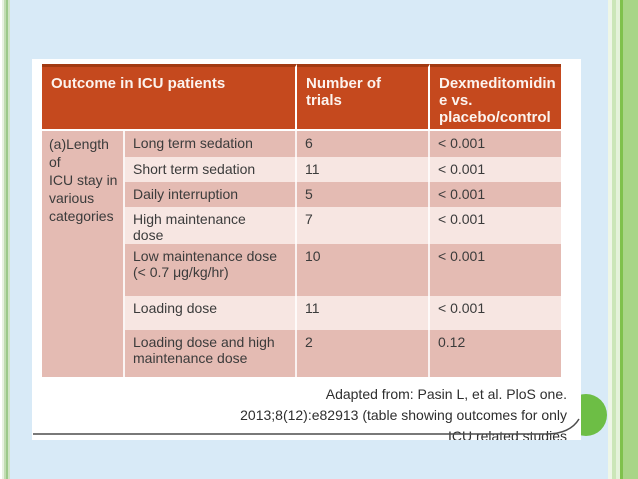 The image size is (638, 479). What do you see at coordinates (5, 239) in the screenshot?
I see `slide-left-border` at bounding box center [5, 239].